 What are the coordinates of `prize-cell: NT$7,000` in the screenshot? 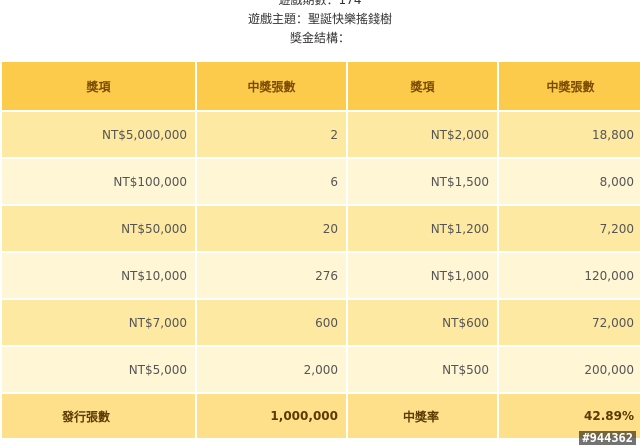 It's located at (98, 322).